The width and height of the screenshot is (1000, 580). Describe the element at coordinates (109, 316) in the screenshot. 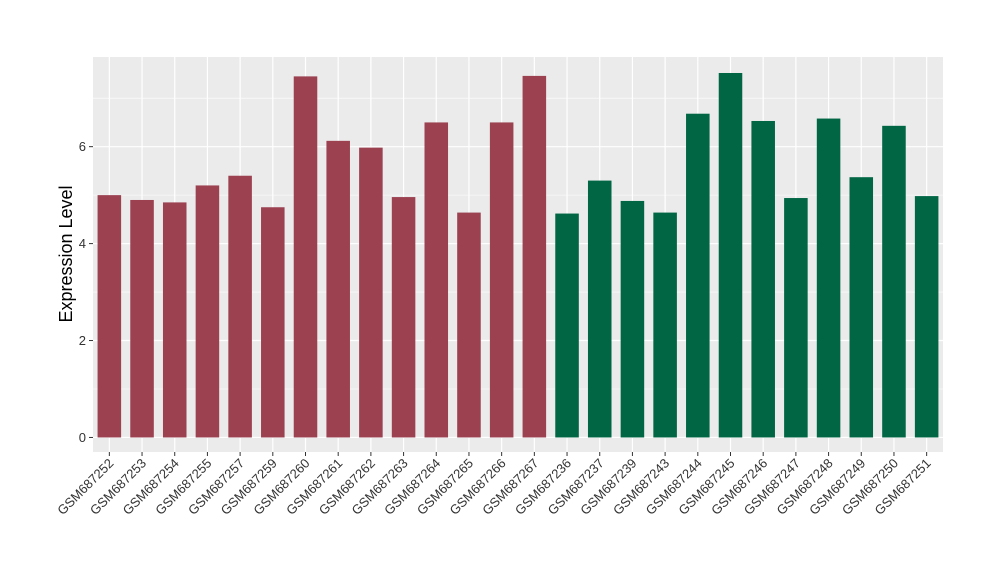

I see `bar-GSM687252` at that location.